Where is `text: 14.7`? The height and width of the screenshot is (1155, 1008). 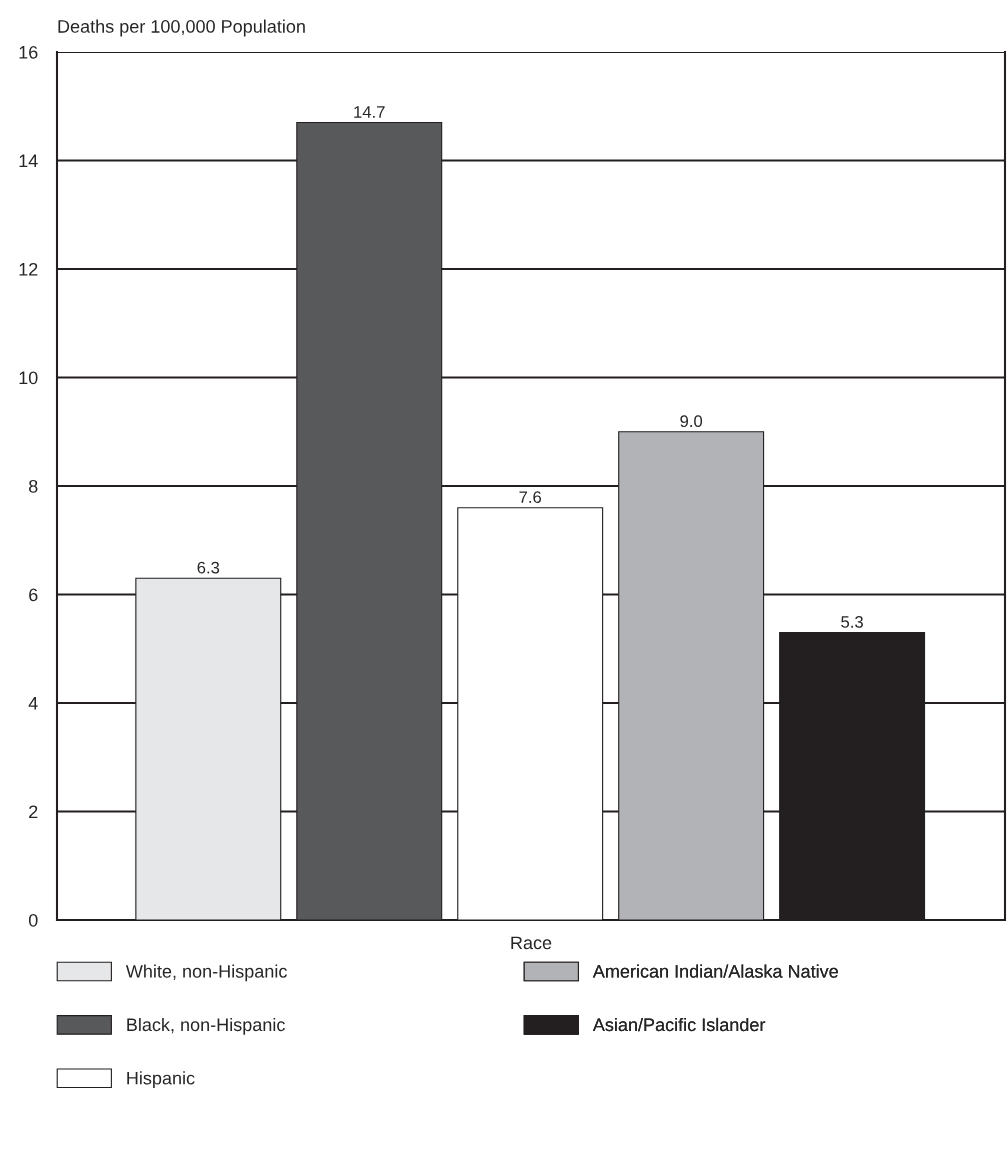 text: 14.7 is located at coordinates (369, 112).